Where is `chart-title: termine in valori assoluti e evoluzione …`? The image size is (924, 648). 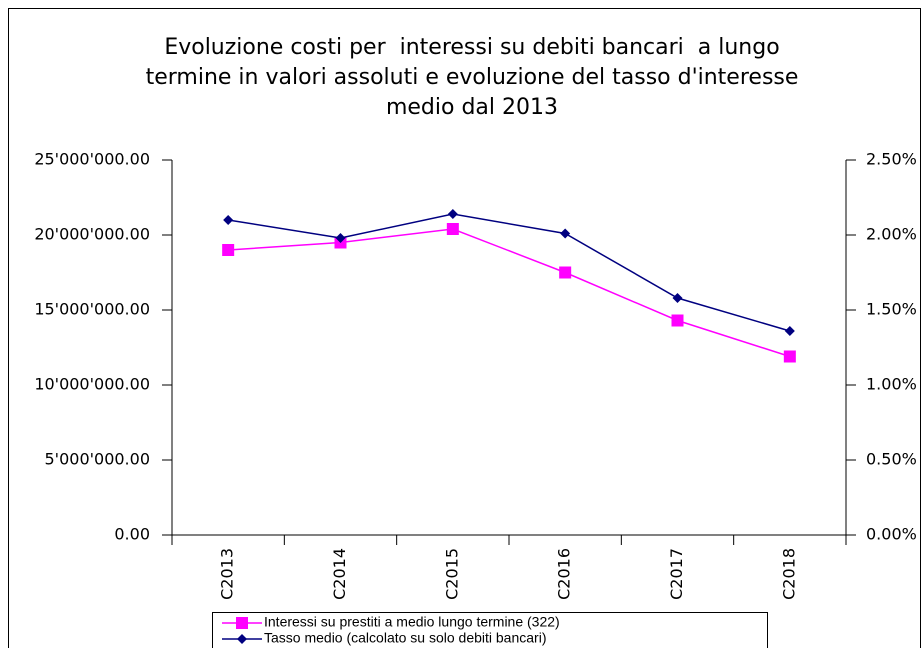 chart-title: termine in valori assoluti e evoluzione … is located at coordinates (472, 77).